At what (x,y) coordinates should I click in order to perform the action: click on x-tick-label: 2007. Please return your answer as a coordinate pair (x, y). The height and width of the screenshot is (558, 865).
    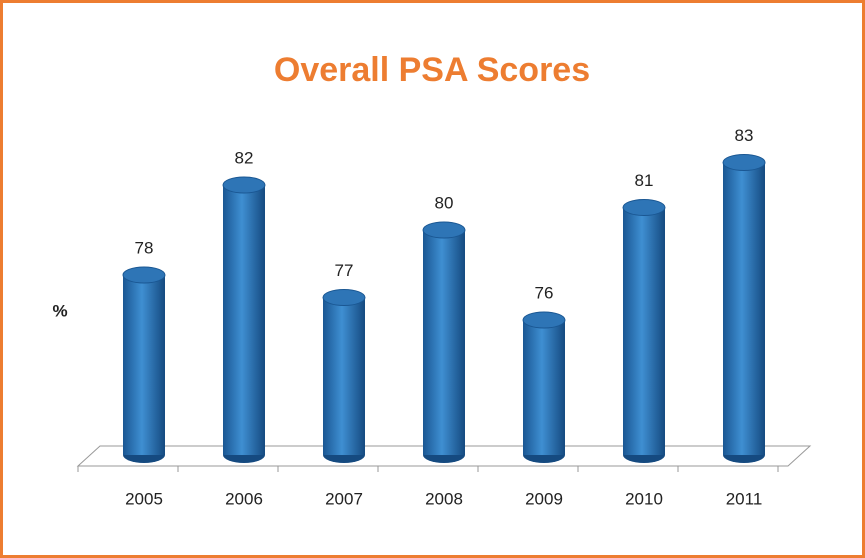
    Looking at the image, I should click on (344, 498).